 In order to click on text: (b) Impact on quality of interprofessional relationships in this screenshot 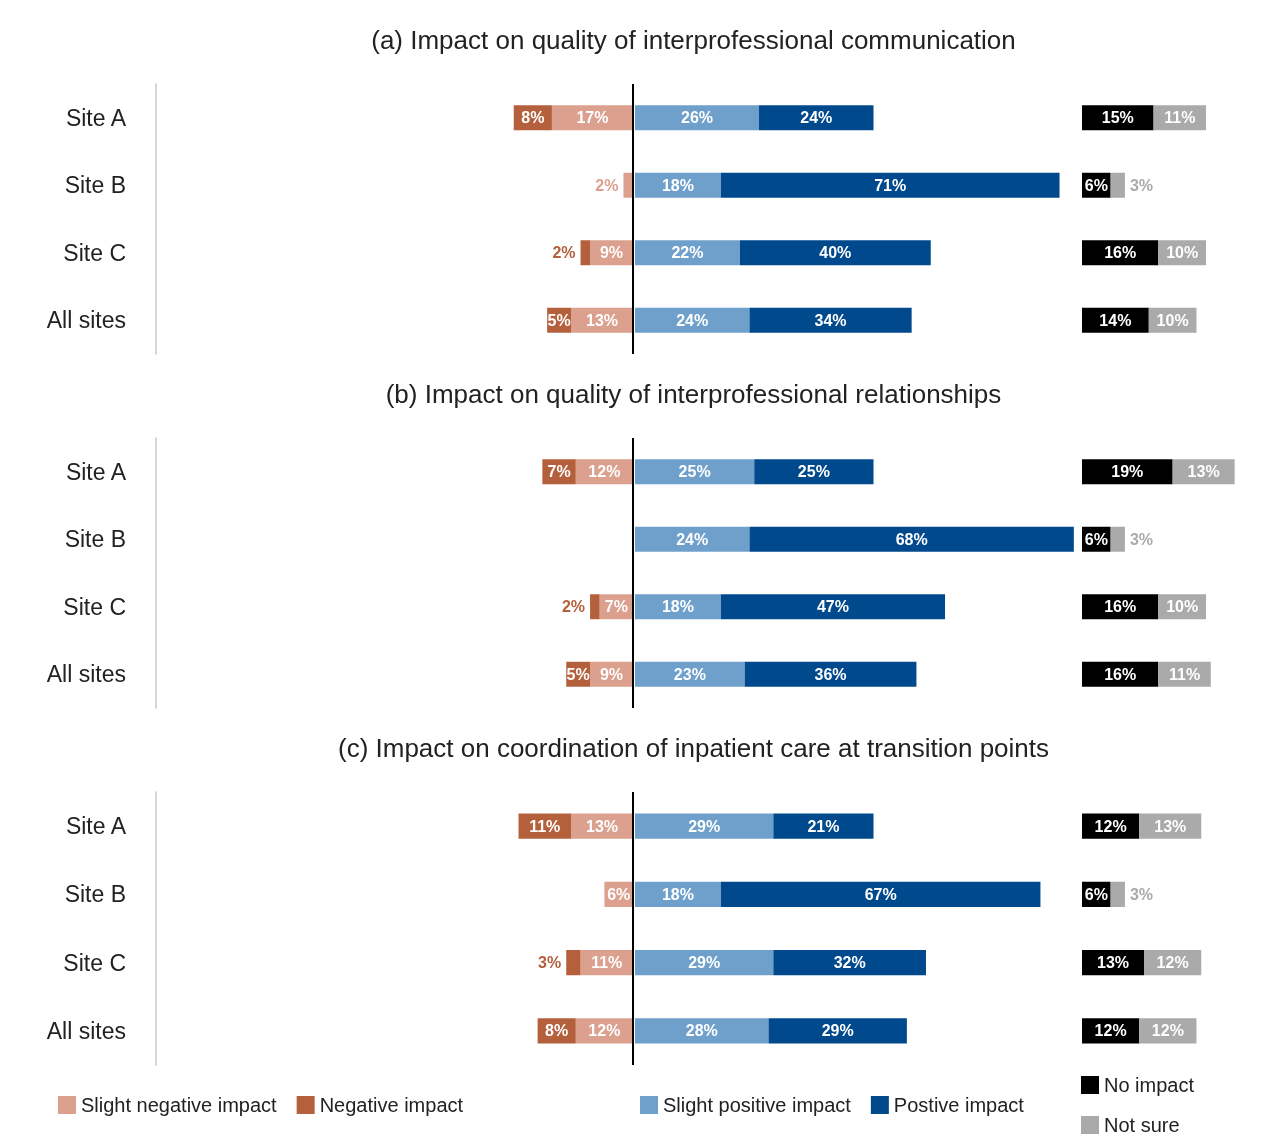, I will do `click(693, 394)`.